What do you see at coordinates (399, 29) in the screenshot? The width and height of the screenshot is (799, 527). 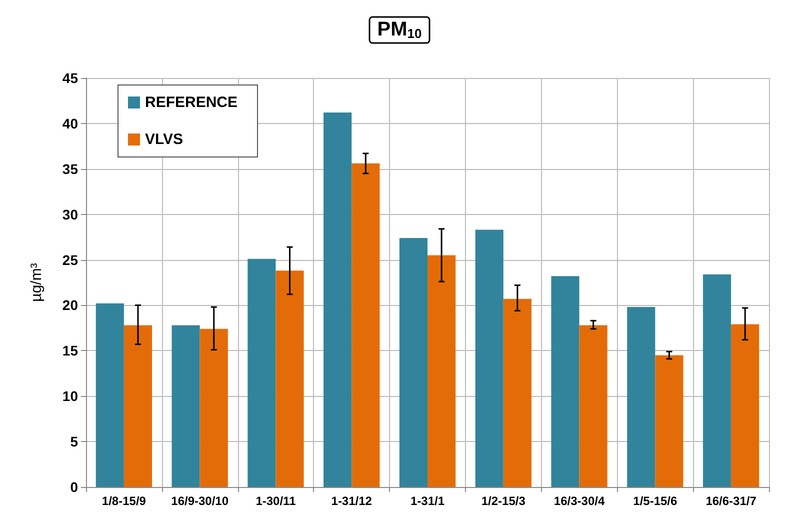 I see `chart-title: PM10` at bounding box center [399, 29].